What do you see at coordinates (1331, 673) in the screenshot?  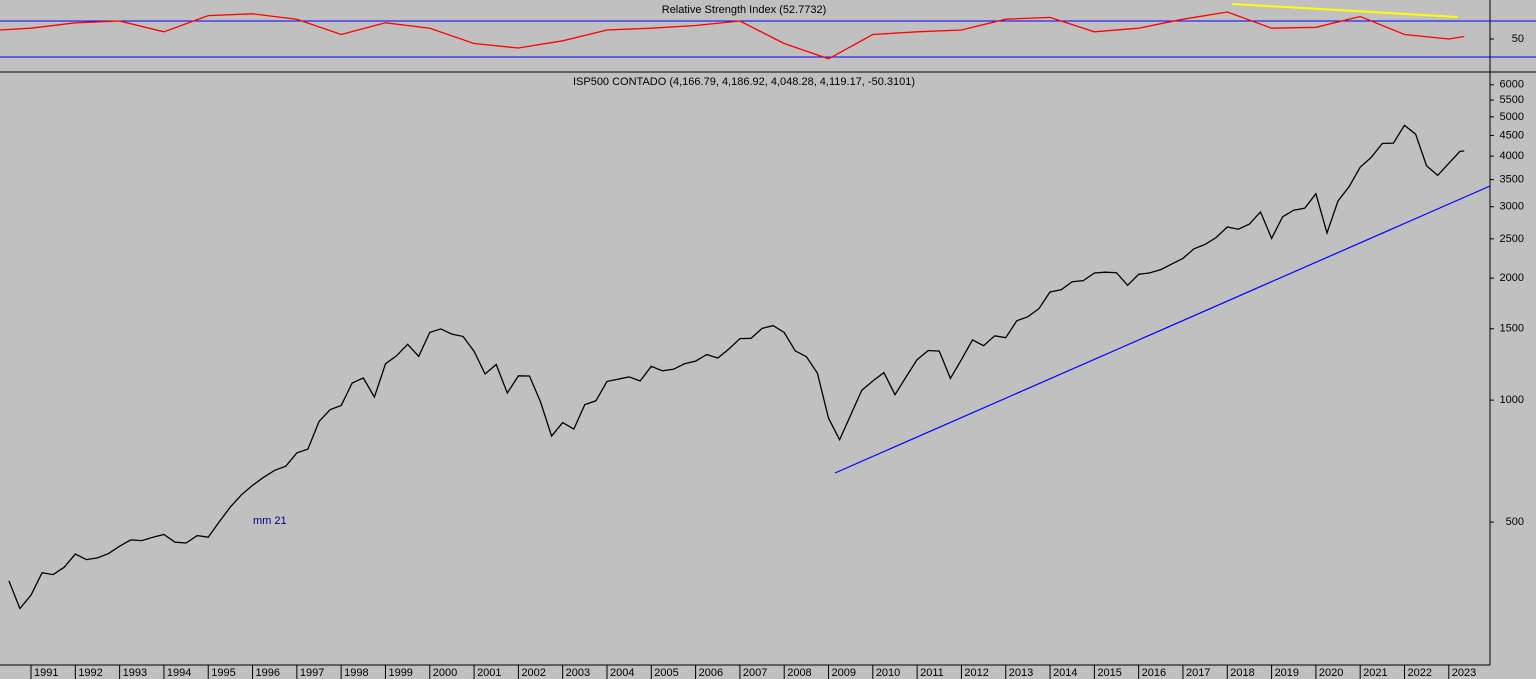 I see `x-tick-label: 2020` at bounding box center [1331, 673].